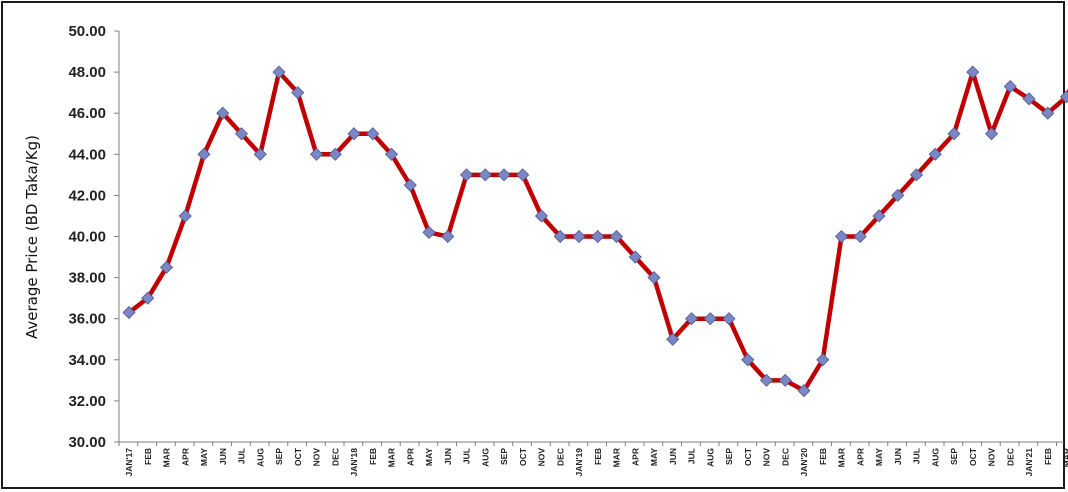 Image resolution: width=1068 pixels, height=492 pixels. Describe the element at coordinates (87, 360) in the screenshot. I see `y-tick-label: 34.00` at that location.